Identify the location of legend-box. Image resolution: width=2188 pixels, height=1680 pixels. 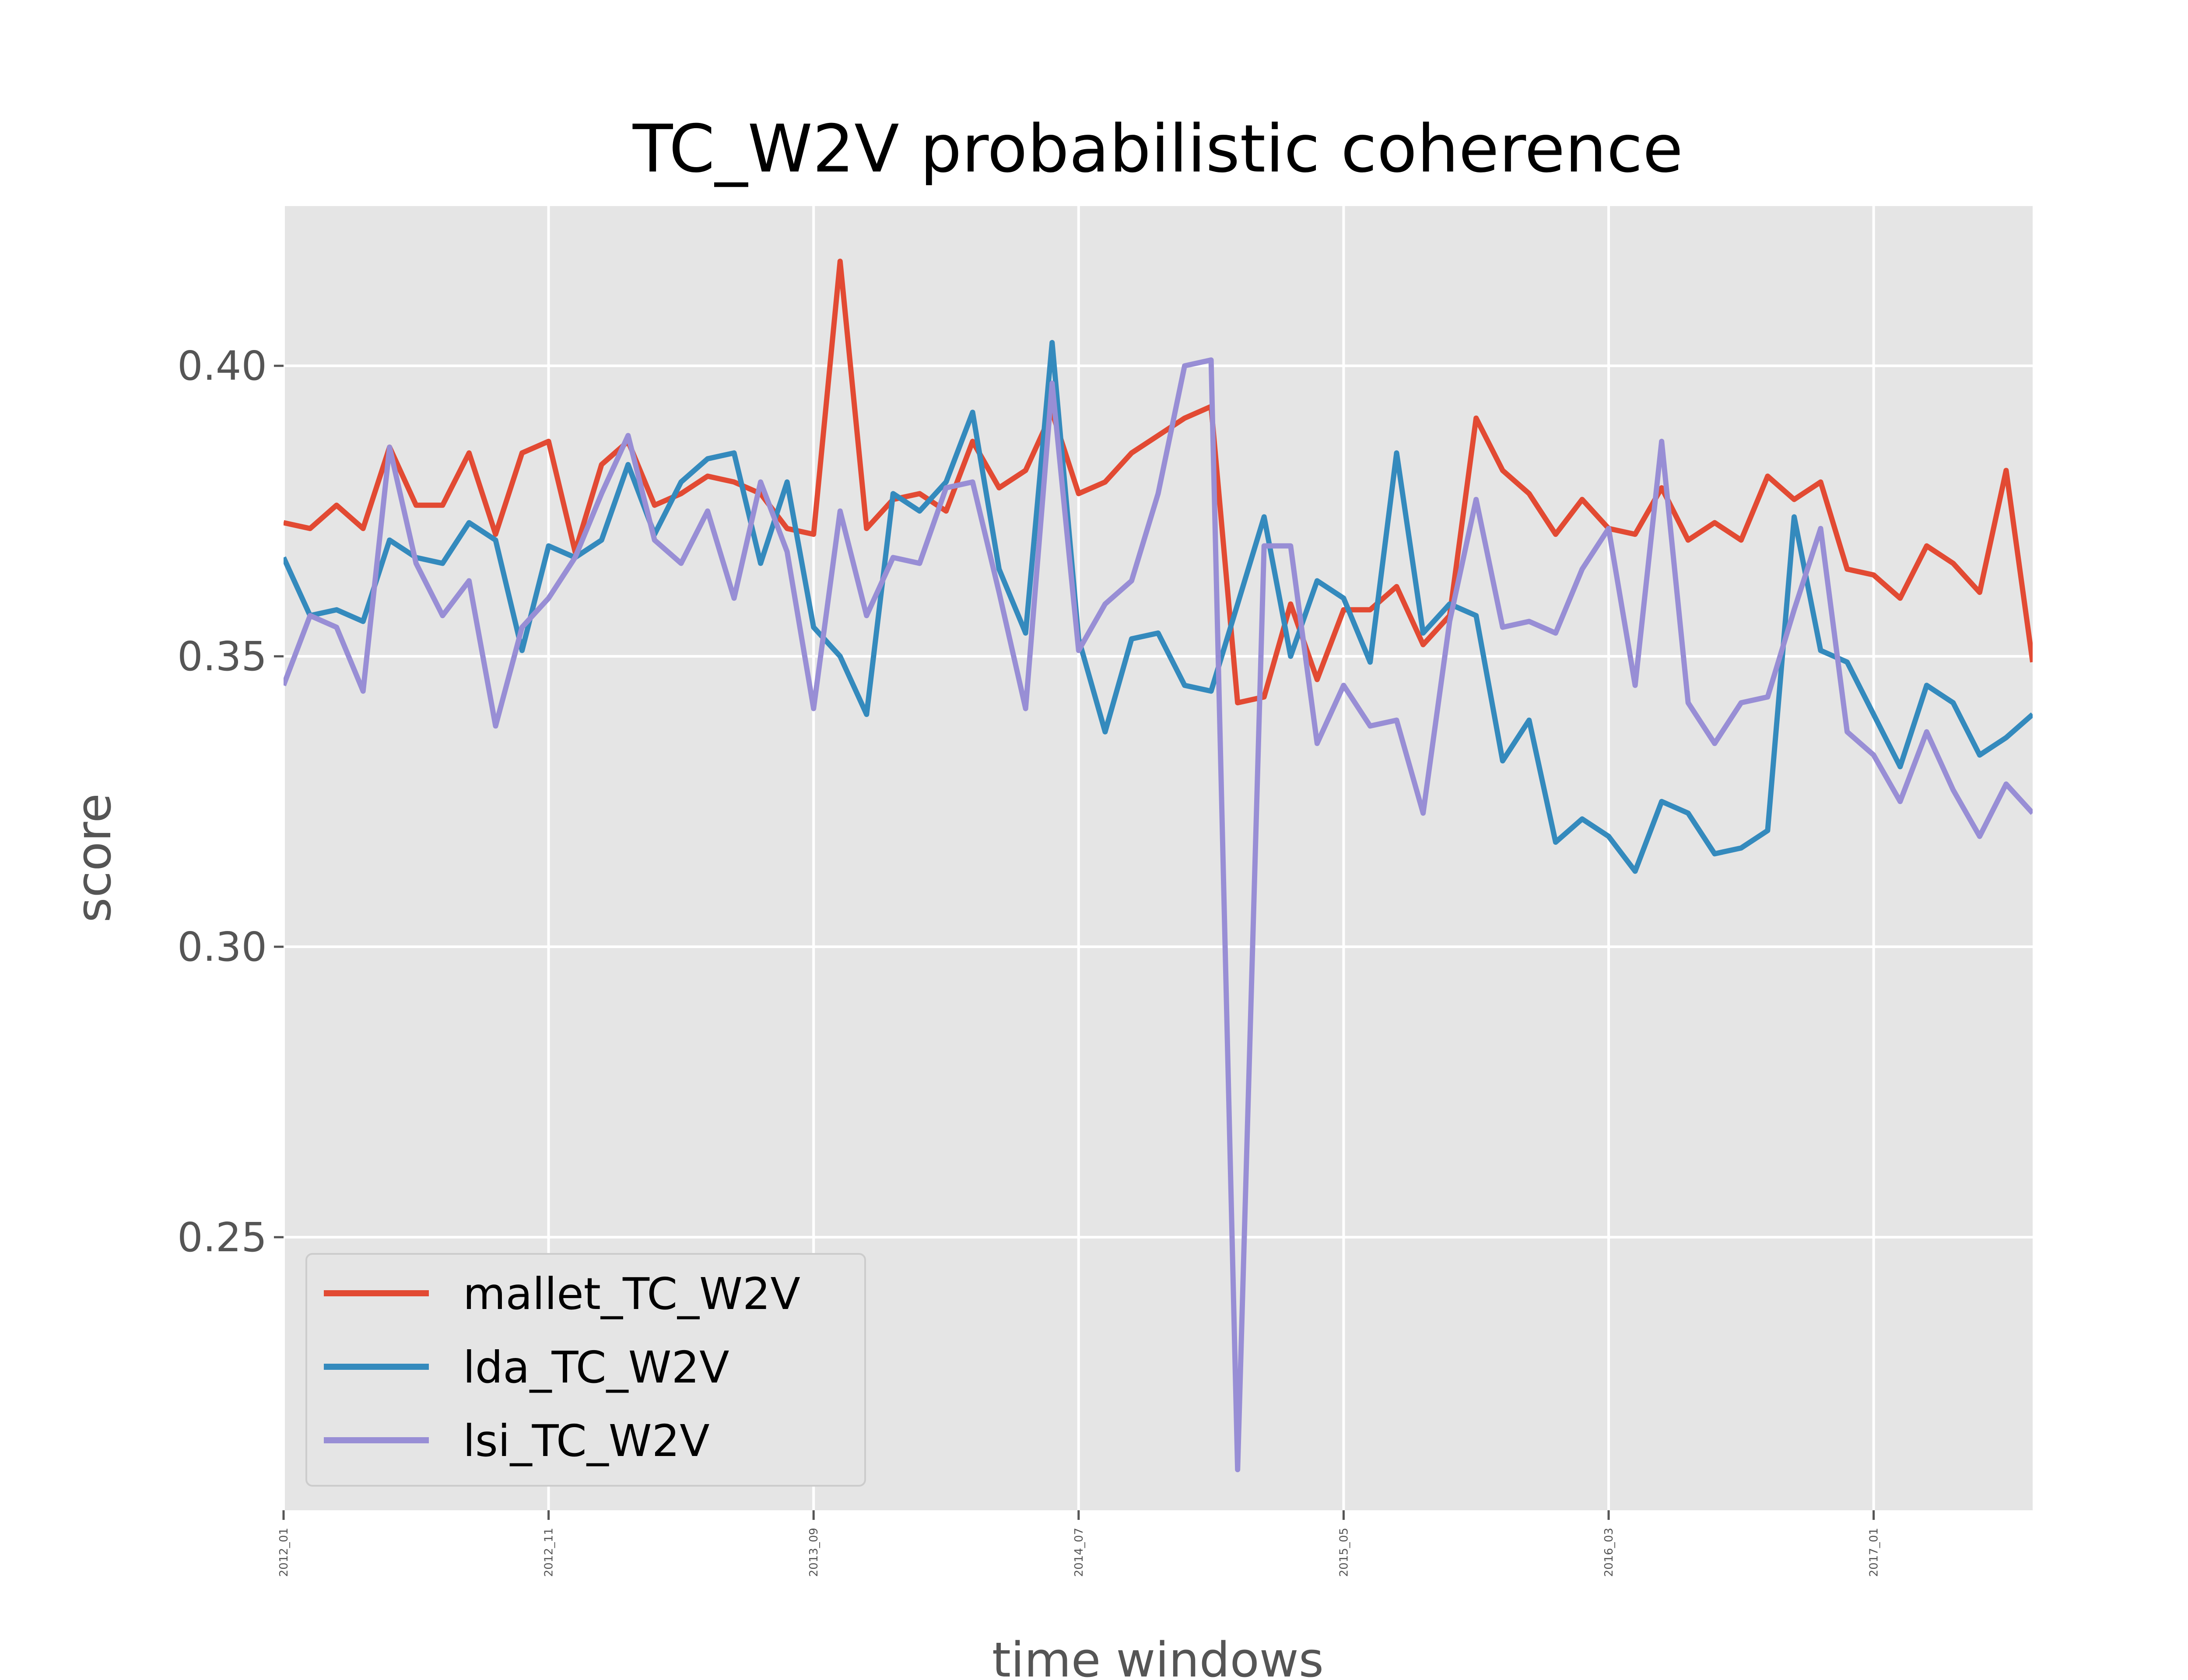
(585, 1370).